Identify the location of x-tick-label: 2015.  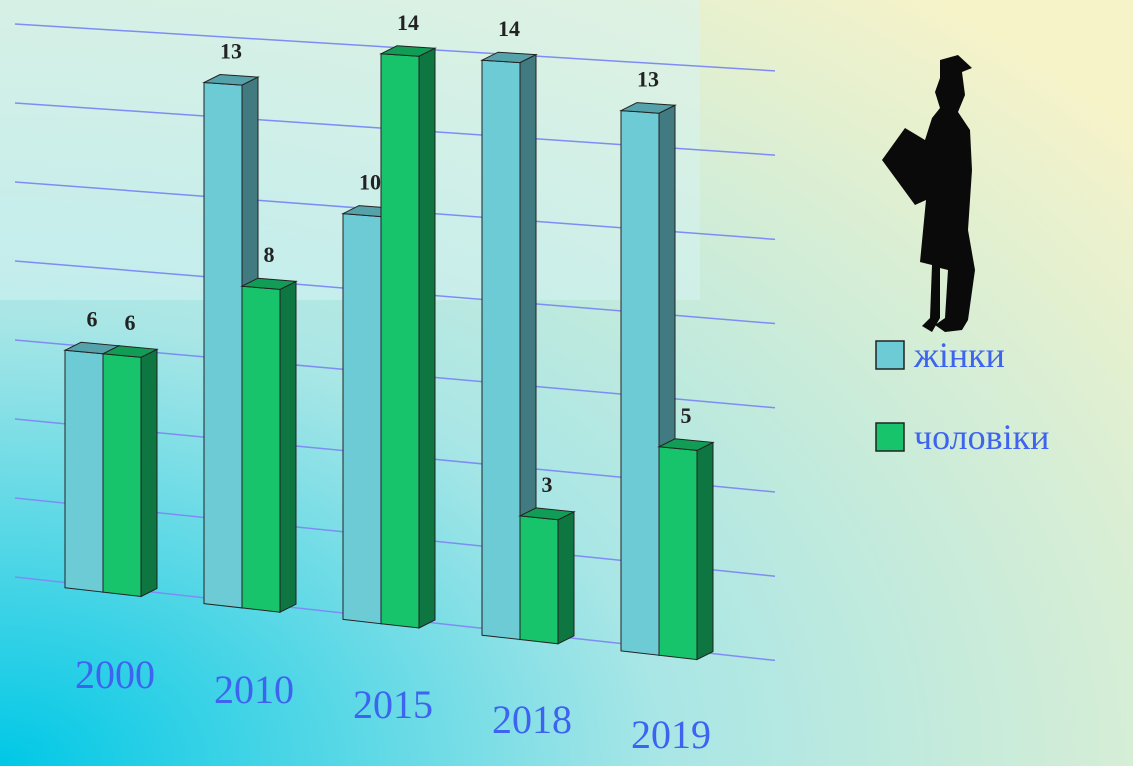
(393, 704).